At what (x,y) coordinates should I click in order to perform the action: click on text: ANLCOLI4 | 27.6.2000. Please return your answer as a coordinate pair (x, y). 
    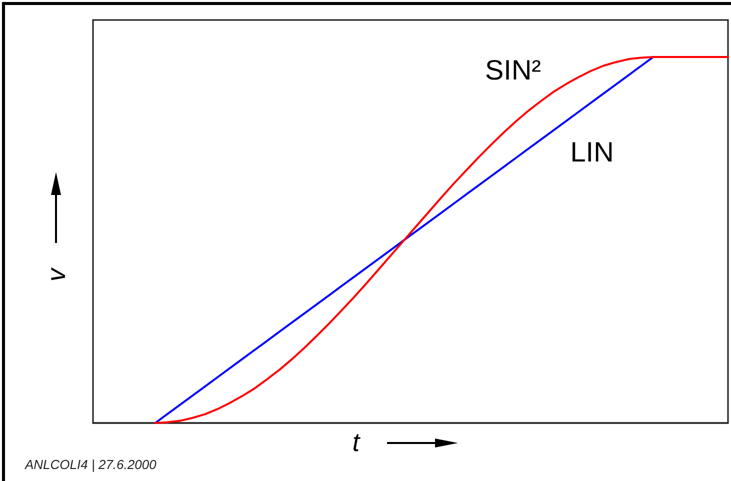
    Looking at the image, I should click on (91, 464).